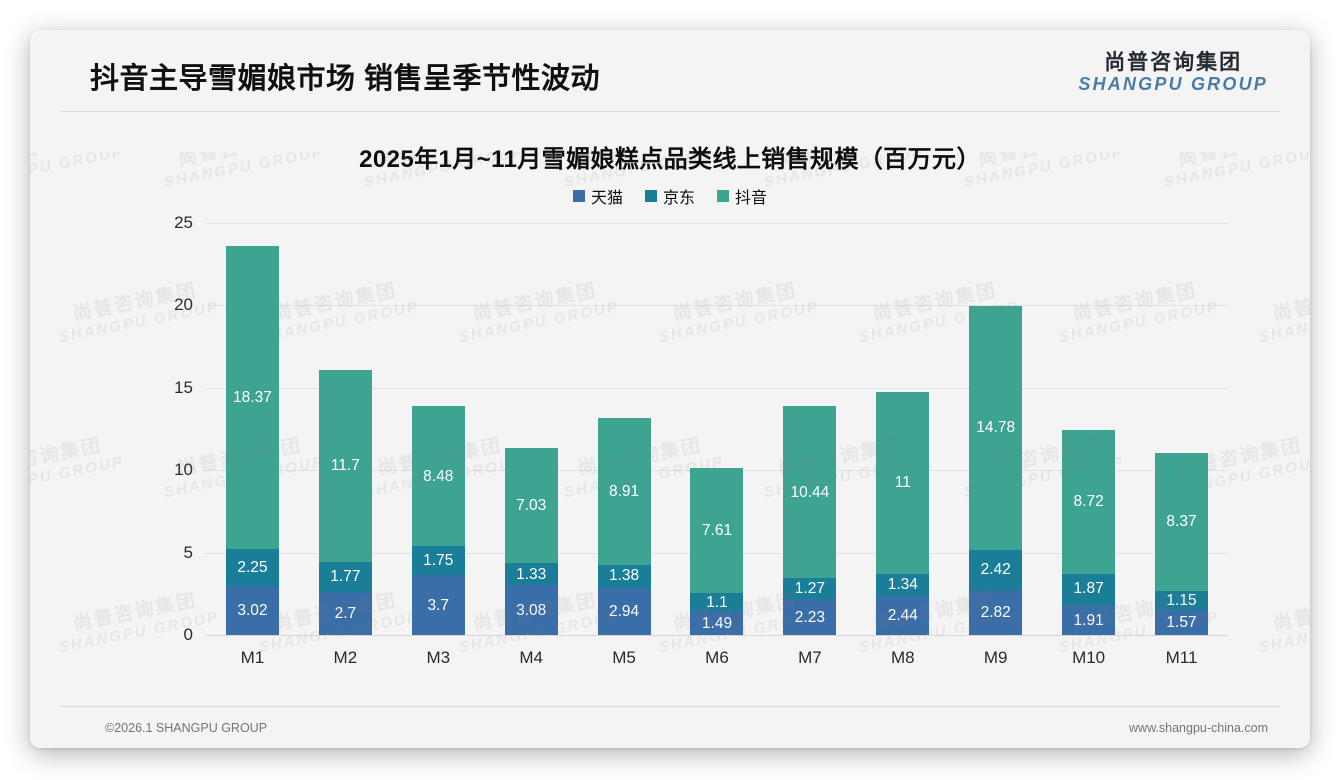  I want to click on y-axis-tick-label: 10, so click(183, 470).